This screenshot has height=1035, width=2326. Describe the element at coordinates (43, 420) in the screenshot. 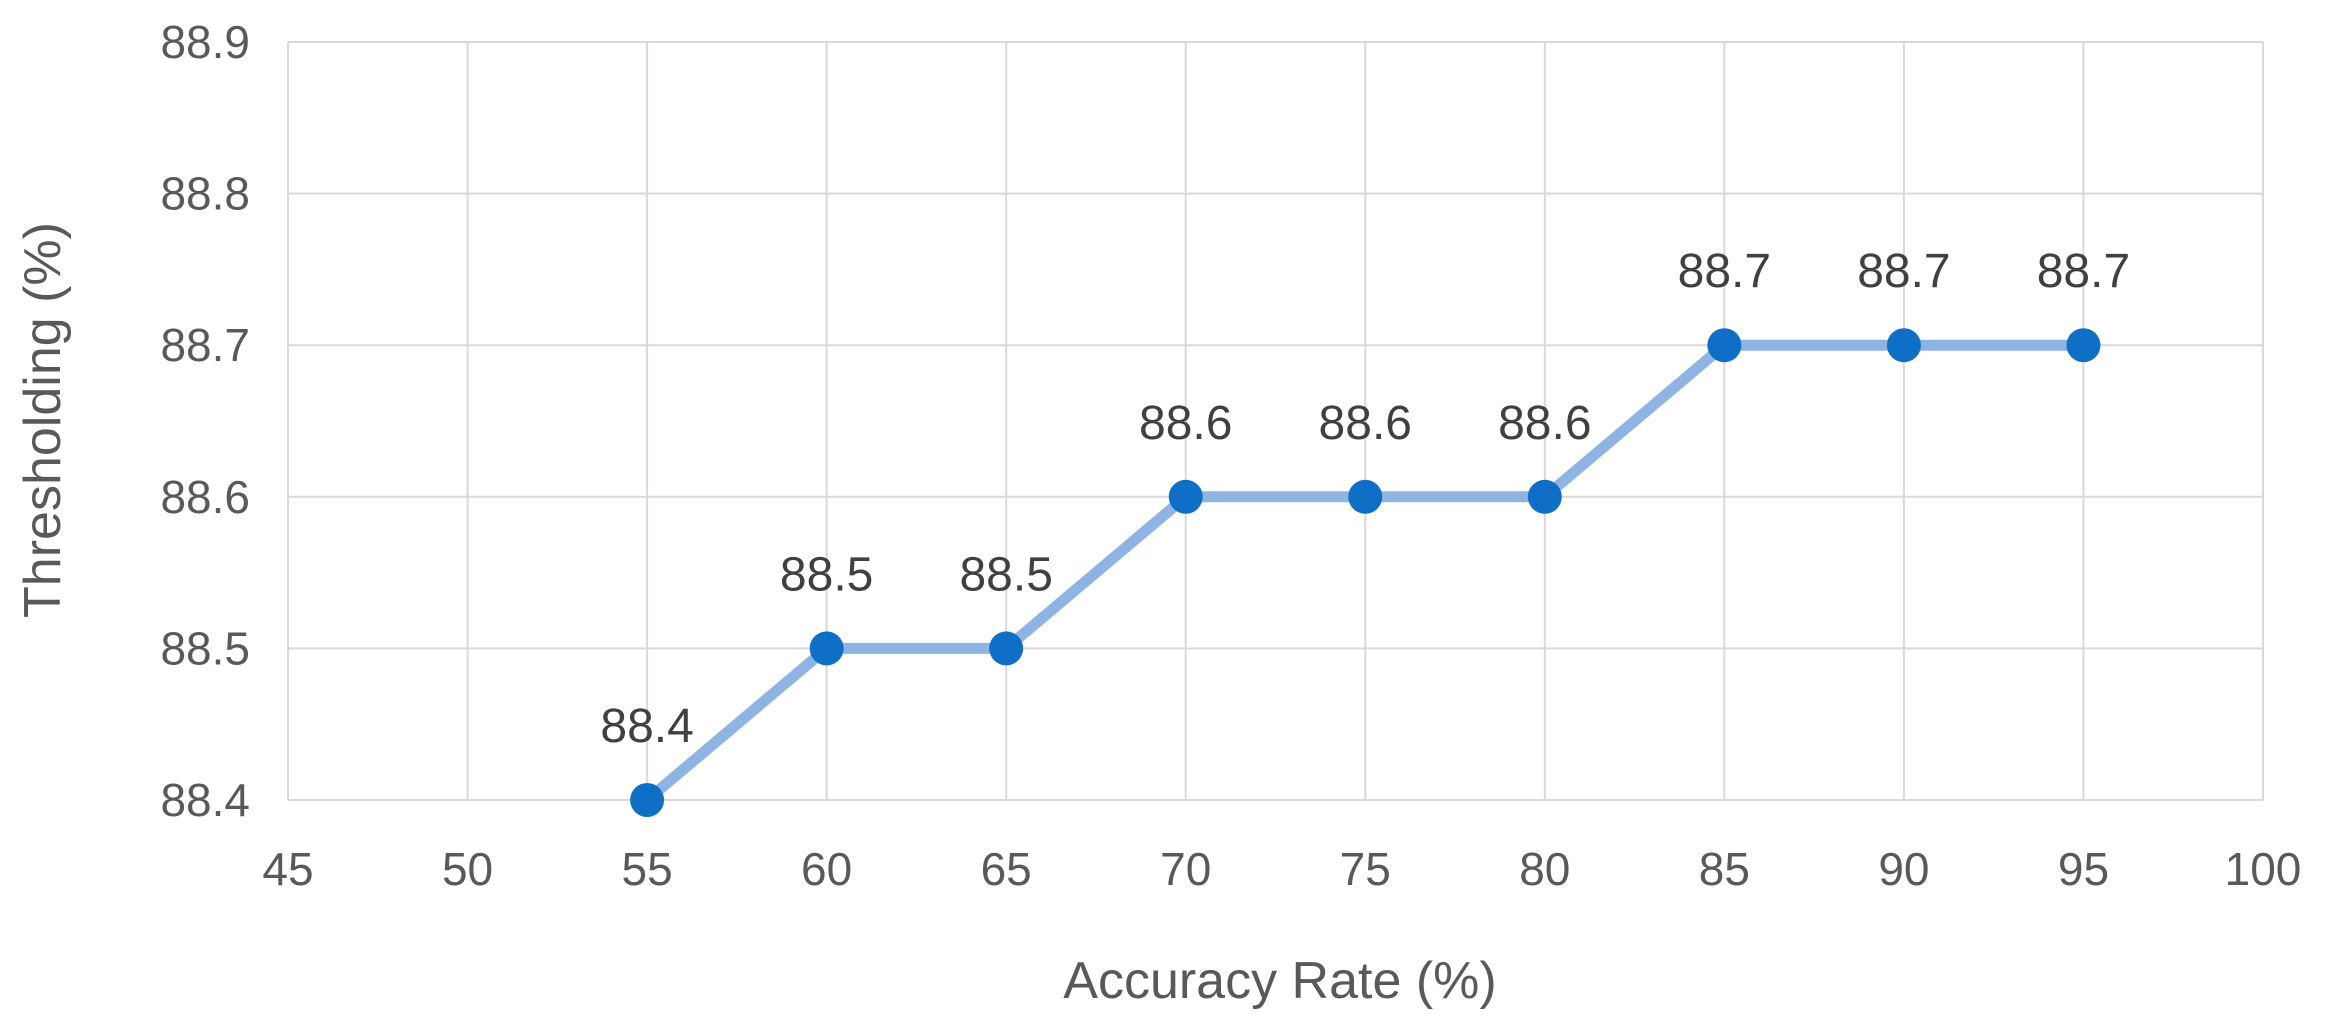

I see `y-axis-title: Thresholding (%)` at that location.